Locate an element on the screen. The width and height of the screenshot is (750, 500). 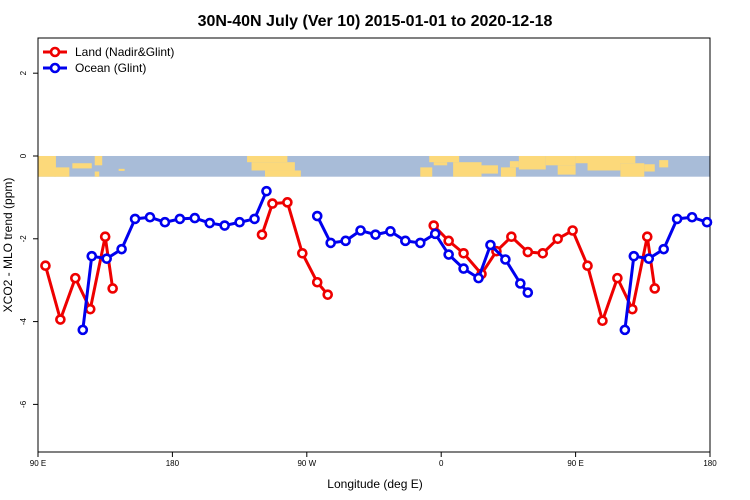
x-axis: 90 E 180 90 W 0 90 E 180 is located at coordinates (373, 460).